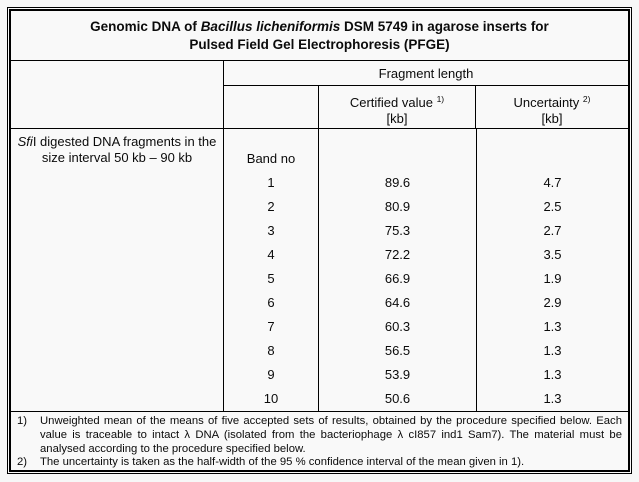  What do you see at coordinates (552, 183) in the screenshot?
I see `uncertainty-value: 4.7` at bounding box center [552, 183].